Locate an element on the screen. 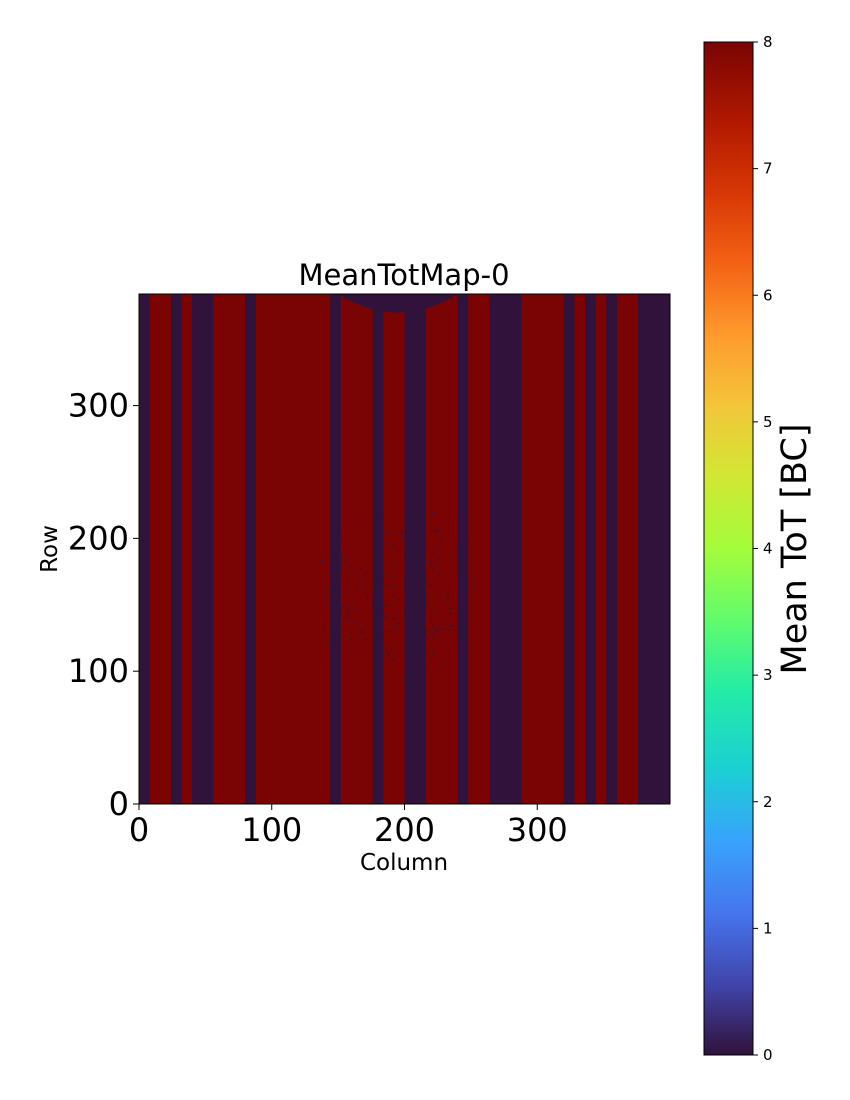  x-axis-ticks: 0 100 200 300 is located at coordinates (348, 826).